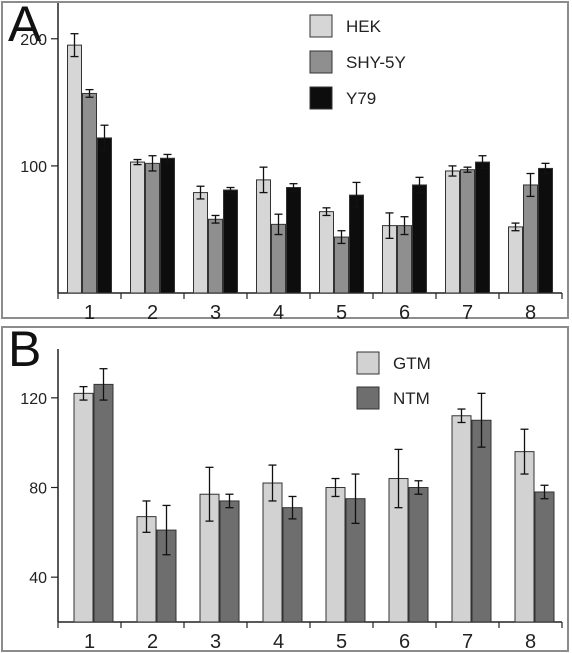 The image size is (572, 653). Describe the element at coordinates (412, 363) in the screenshot. I see `legend-label-gtm: GTM` at that location.